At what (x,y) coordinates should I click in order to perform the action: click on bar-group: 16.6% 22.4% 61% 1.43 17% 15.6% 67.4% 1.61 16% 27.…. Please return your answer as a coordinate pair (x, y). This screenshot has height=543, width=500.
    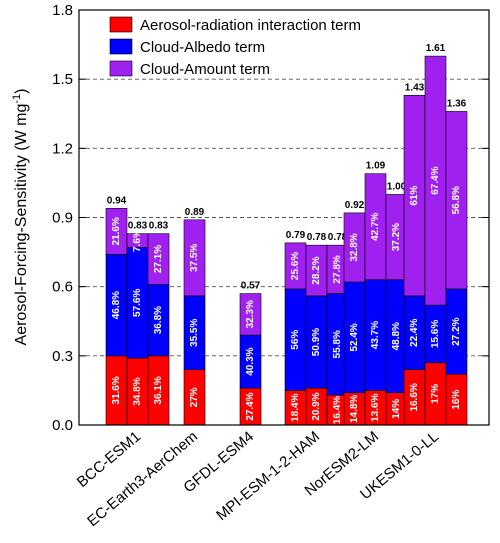
    Looking at the image, I should click on (435, 234).